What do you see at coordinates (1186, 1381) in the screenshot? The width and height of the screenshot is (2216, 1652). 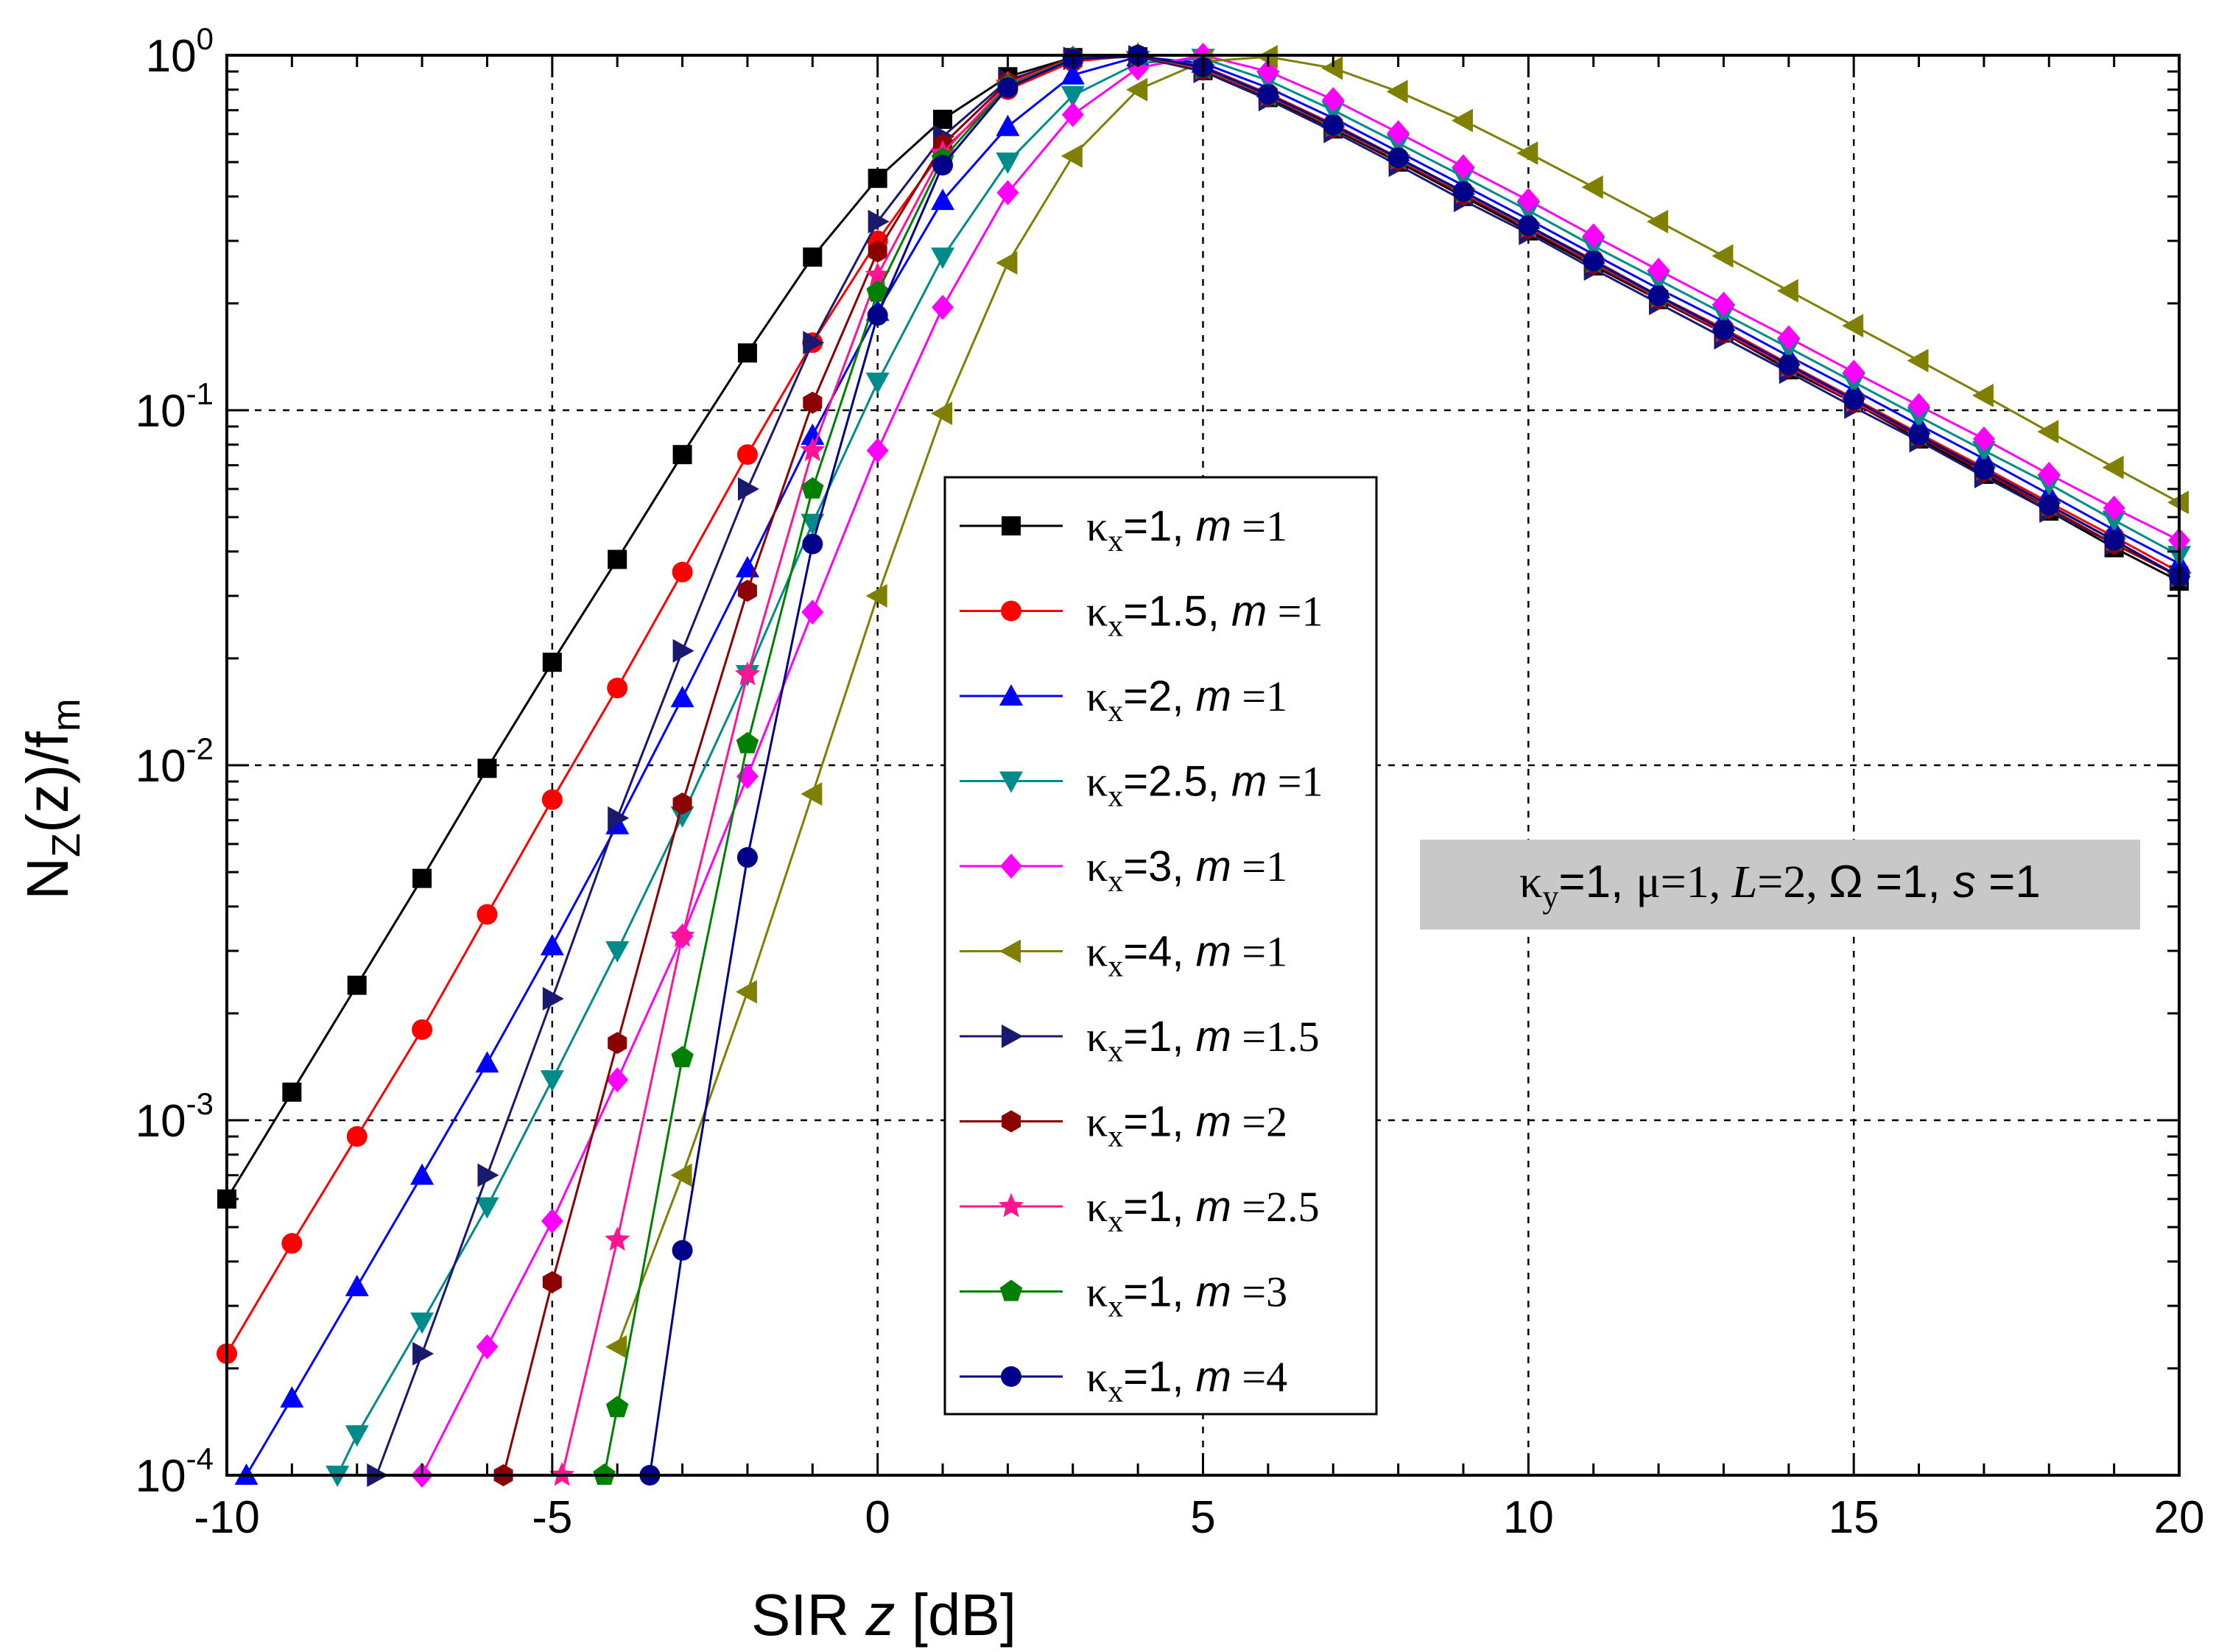 I see `legend-label: κx=1, m =4` at bounding box center [1186, 1381].